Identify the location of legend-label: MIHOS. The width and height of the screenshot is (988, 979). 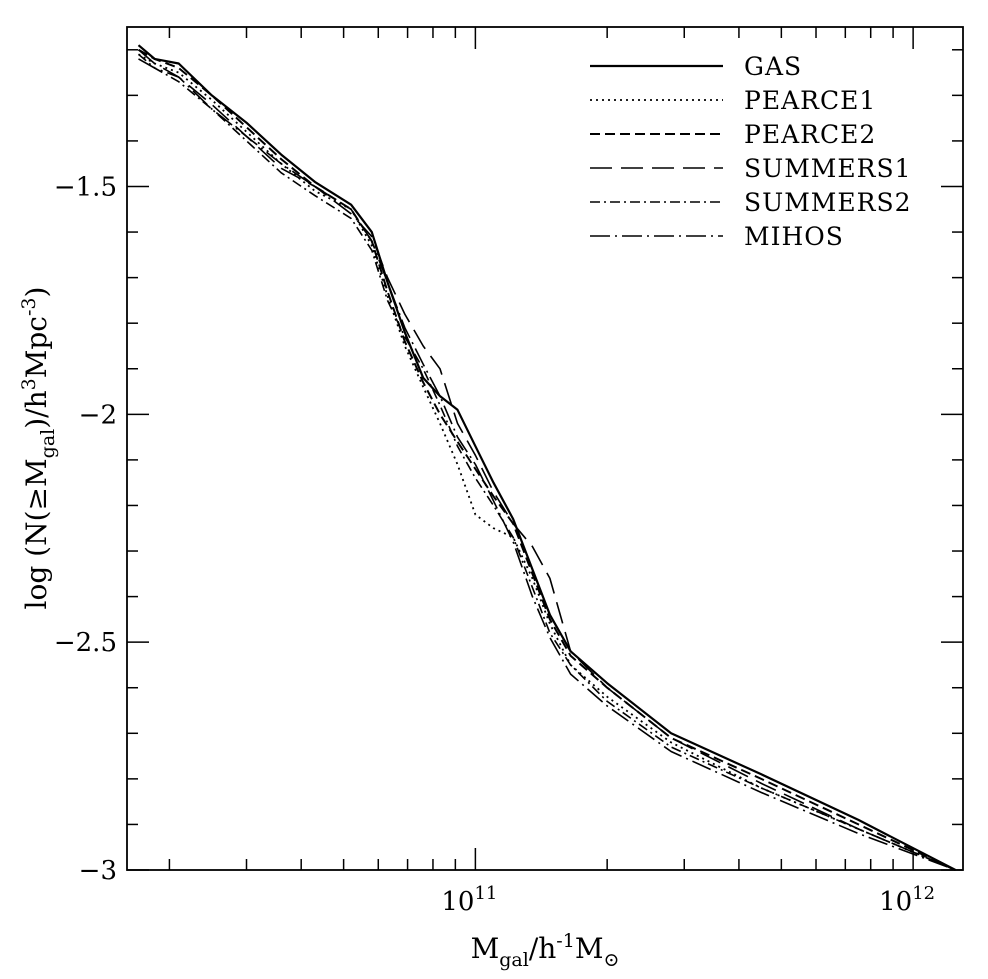
(794, 236).